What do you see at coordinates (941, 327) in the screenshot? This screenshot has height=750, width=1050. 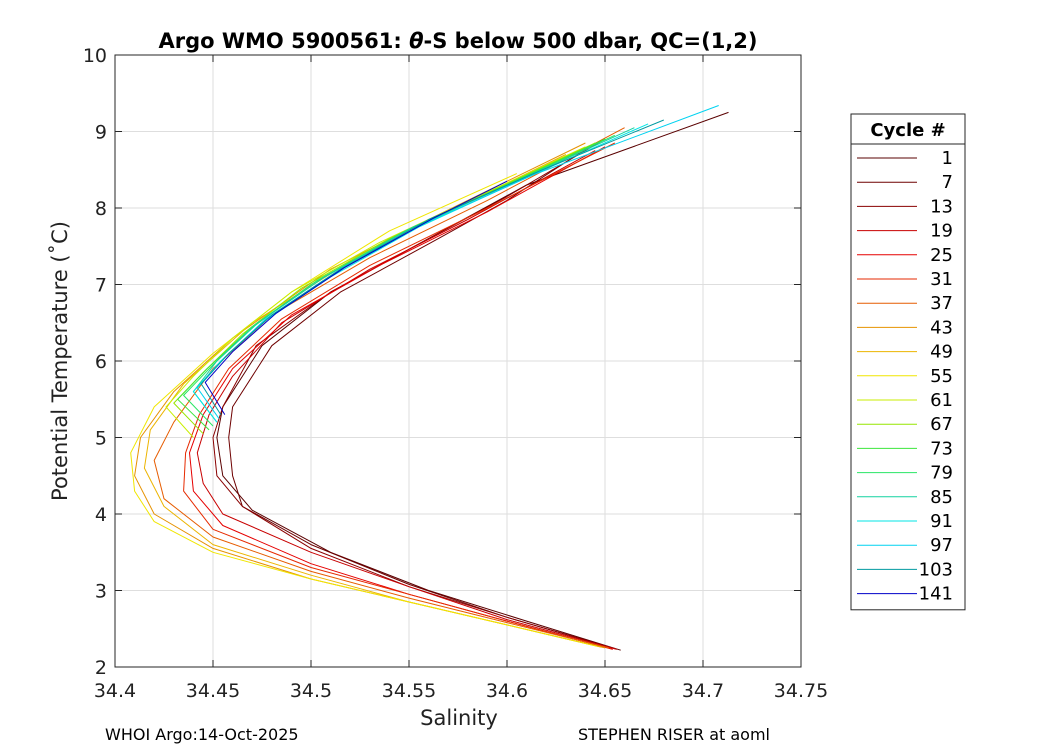 I see `legend-label-43: 43` at bounding box center [941, 327].